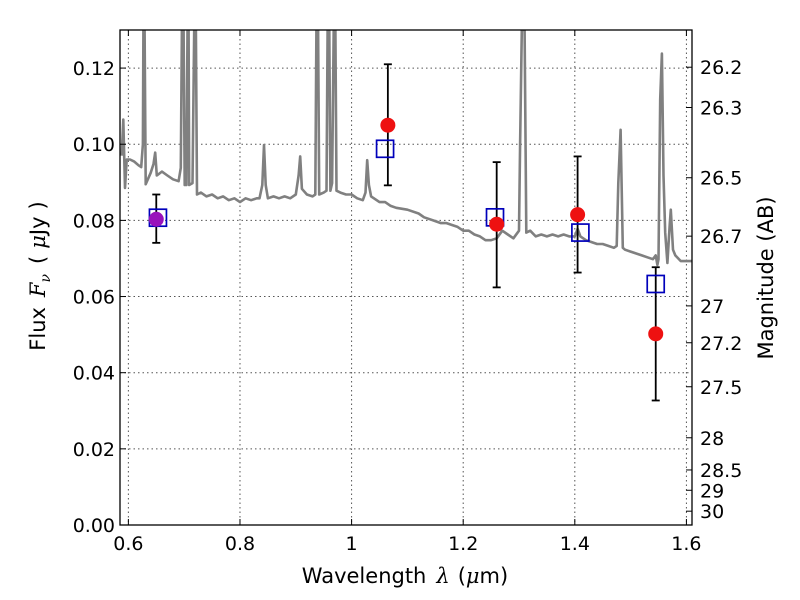 The image size is (800, 600). What do you see at coordinates (721, 68) in the screenshot?
I see `mag-tick-label: 26.2` at bounding box center [721, 68].